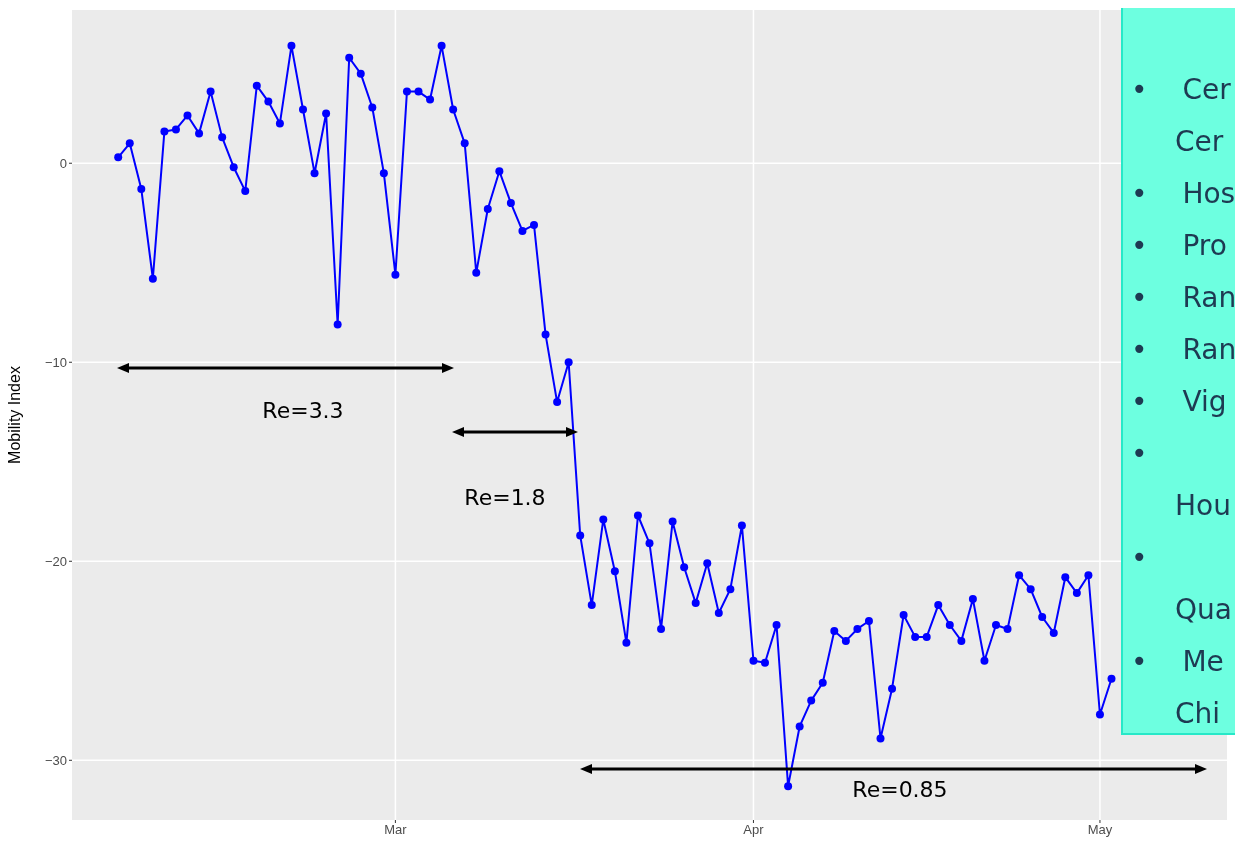  What do you see at coordinates (1181, 584) in the screenshot?
I see `annotation: • Qua` at bounding box center [1181, 584].